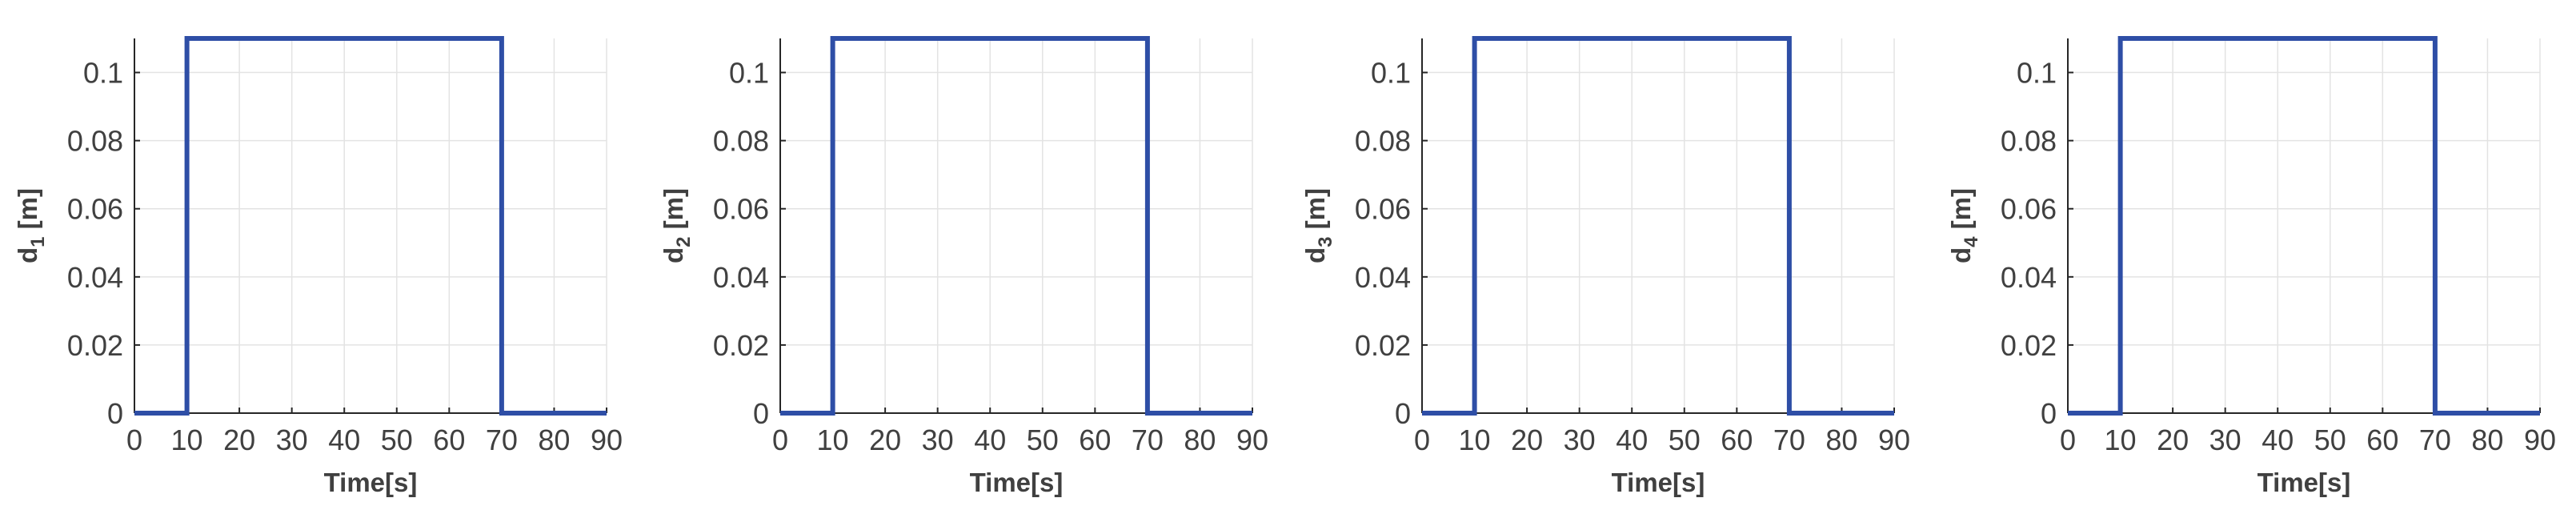 The width and height of the screenshot is (2576, 510). What do you see at coordinates (684, 241) in the screenshot?
I see `y-axis-label-subscript: 2` at bounding box center [684, 241].